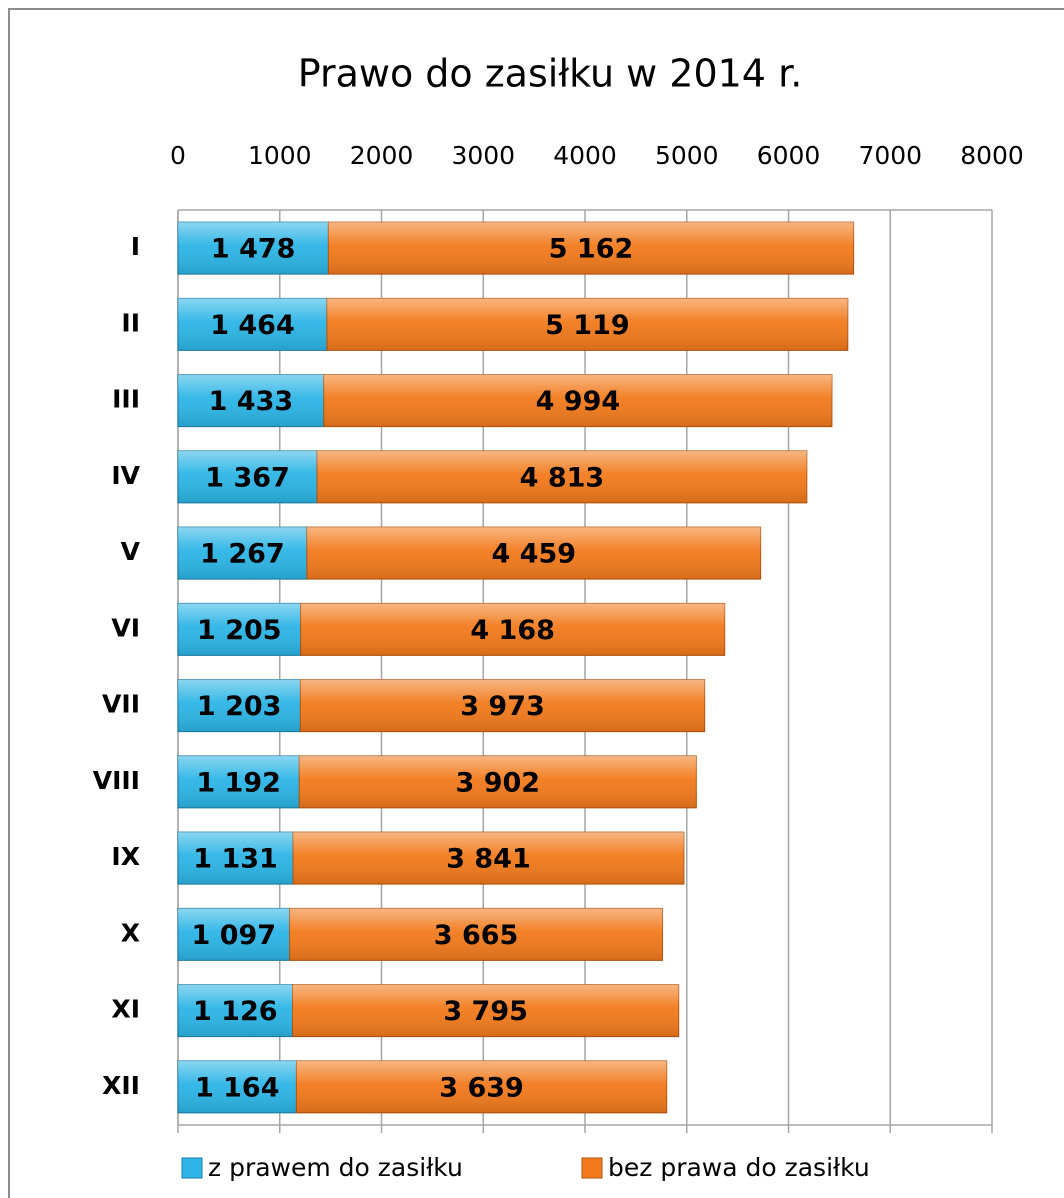  Describe the element at coordinates (483, 155) in the screenshot. I see `x-tick-label: 3000` at that location.